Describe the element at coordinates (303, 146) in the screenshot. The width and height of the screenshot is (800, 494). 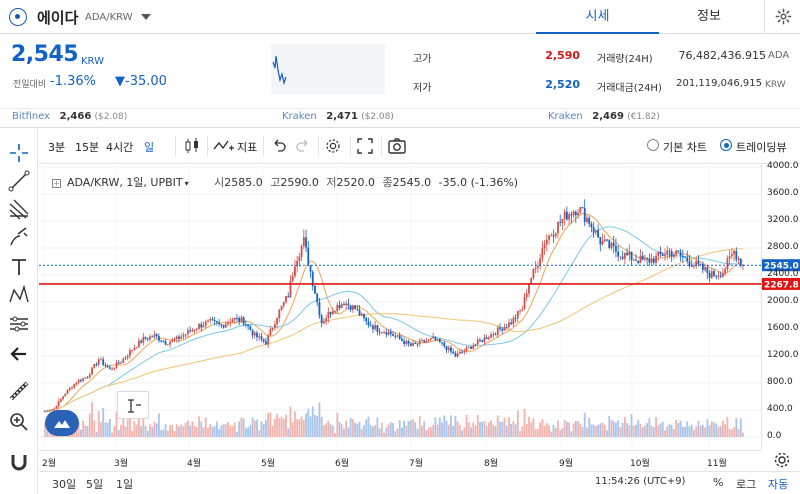
I see `redo-icon` at that location.